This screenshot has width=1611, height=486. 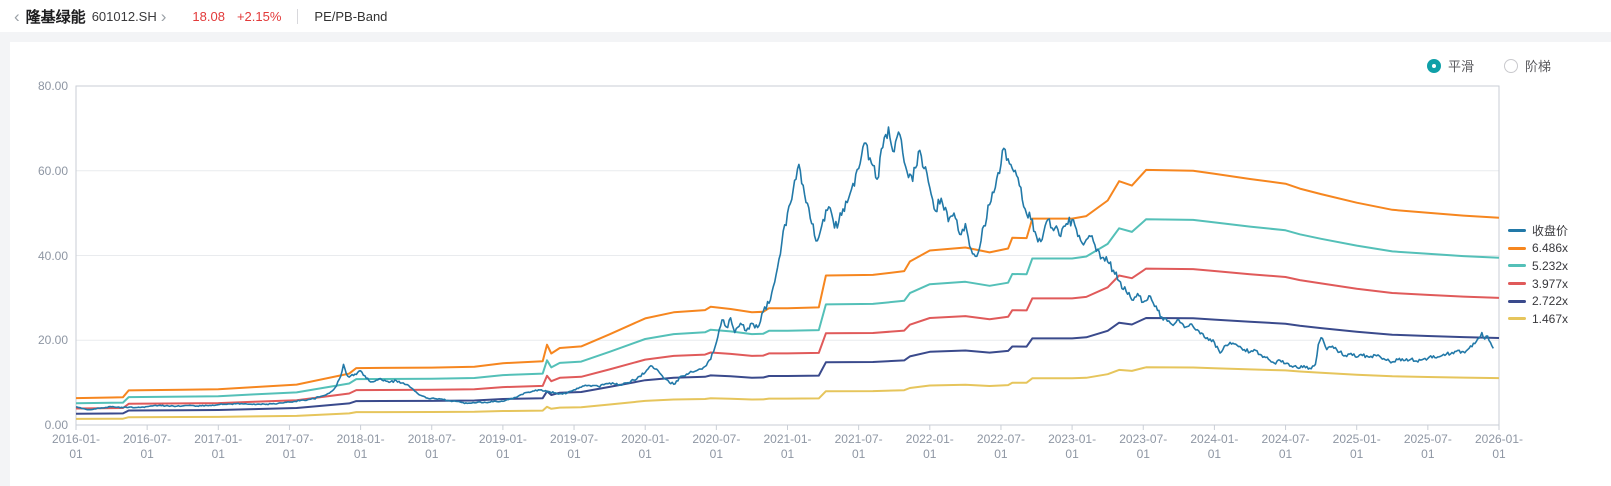 I want to click on mode-radio-group: 平滑 阶梯, so click(x=1488, y=65).